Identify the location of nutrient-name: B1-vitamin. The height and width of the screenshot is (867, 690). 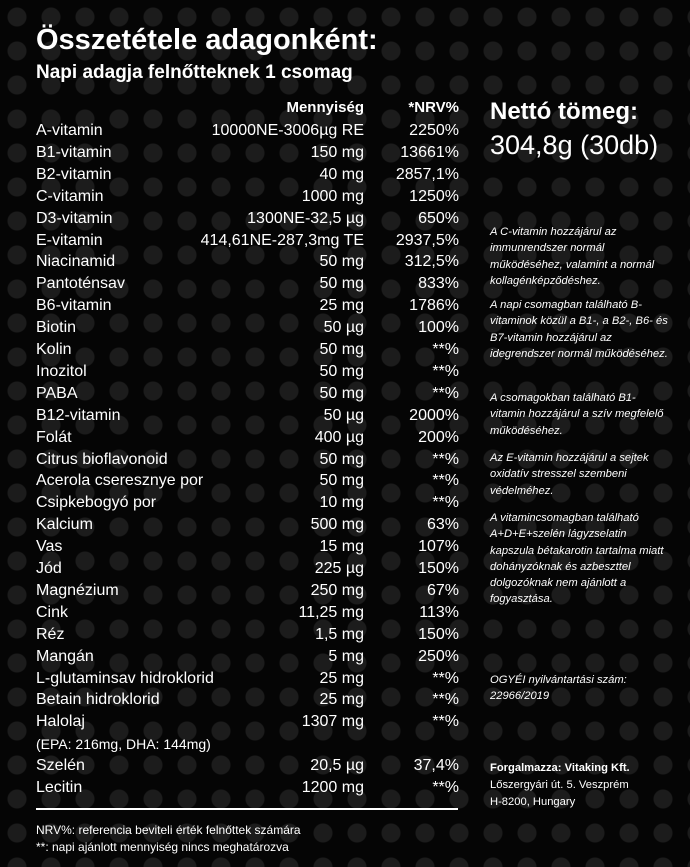
(74, 152).